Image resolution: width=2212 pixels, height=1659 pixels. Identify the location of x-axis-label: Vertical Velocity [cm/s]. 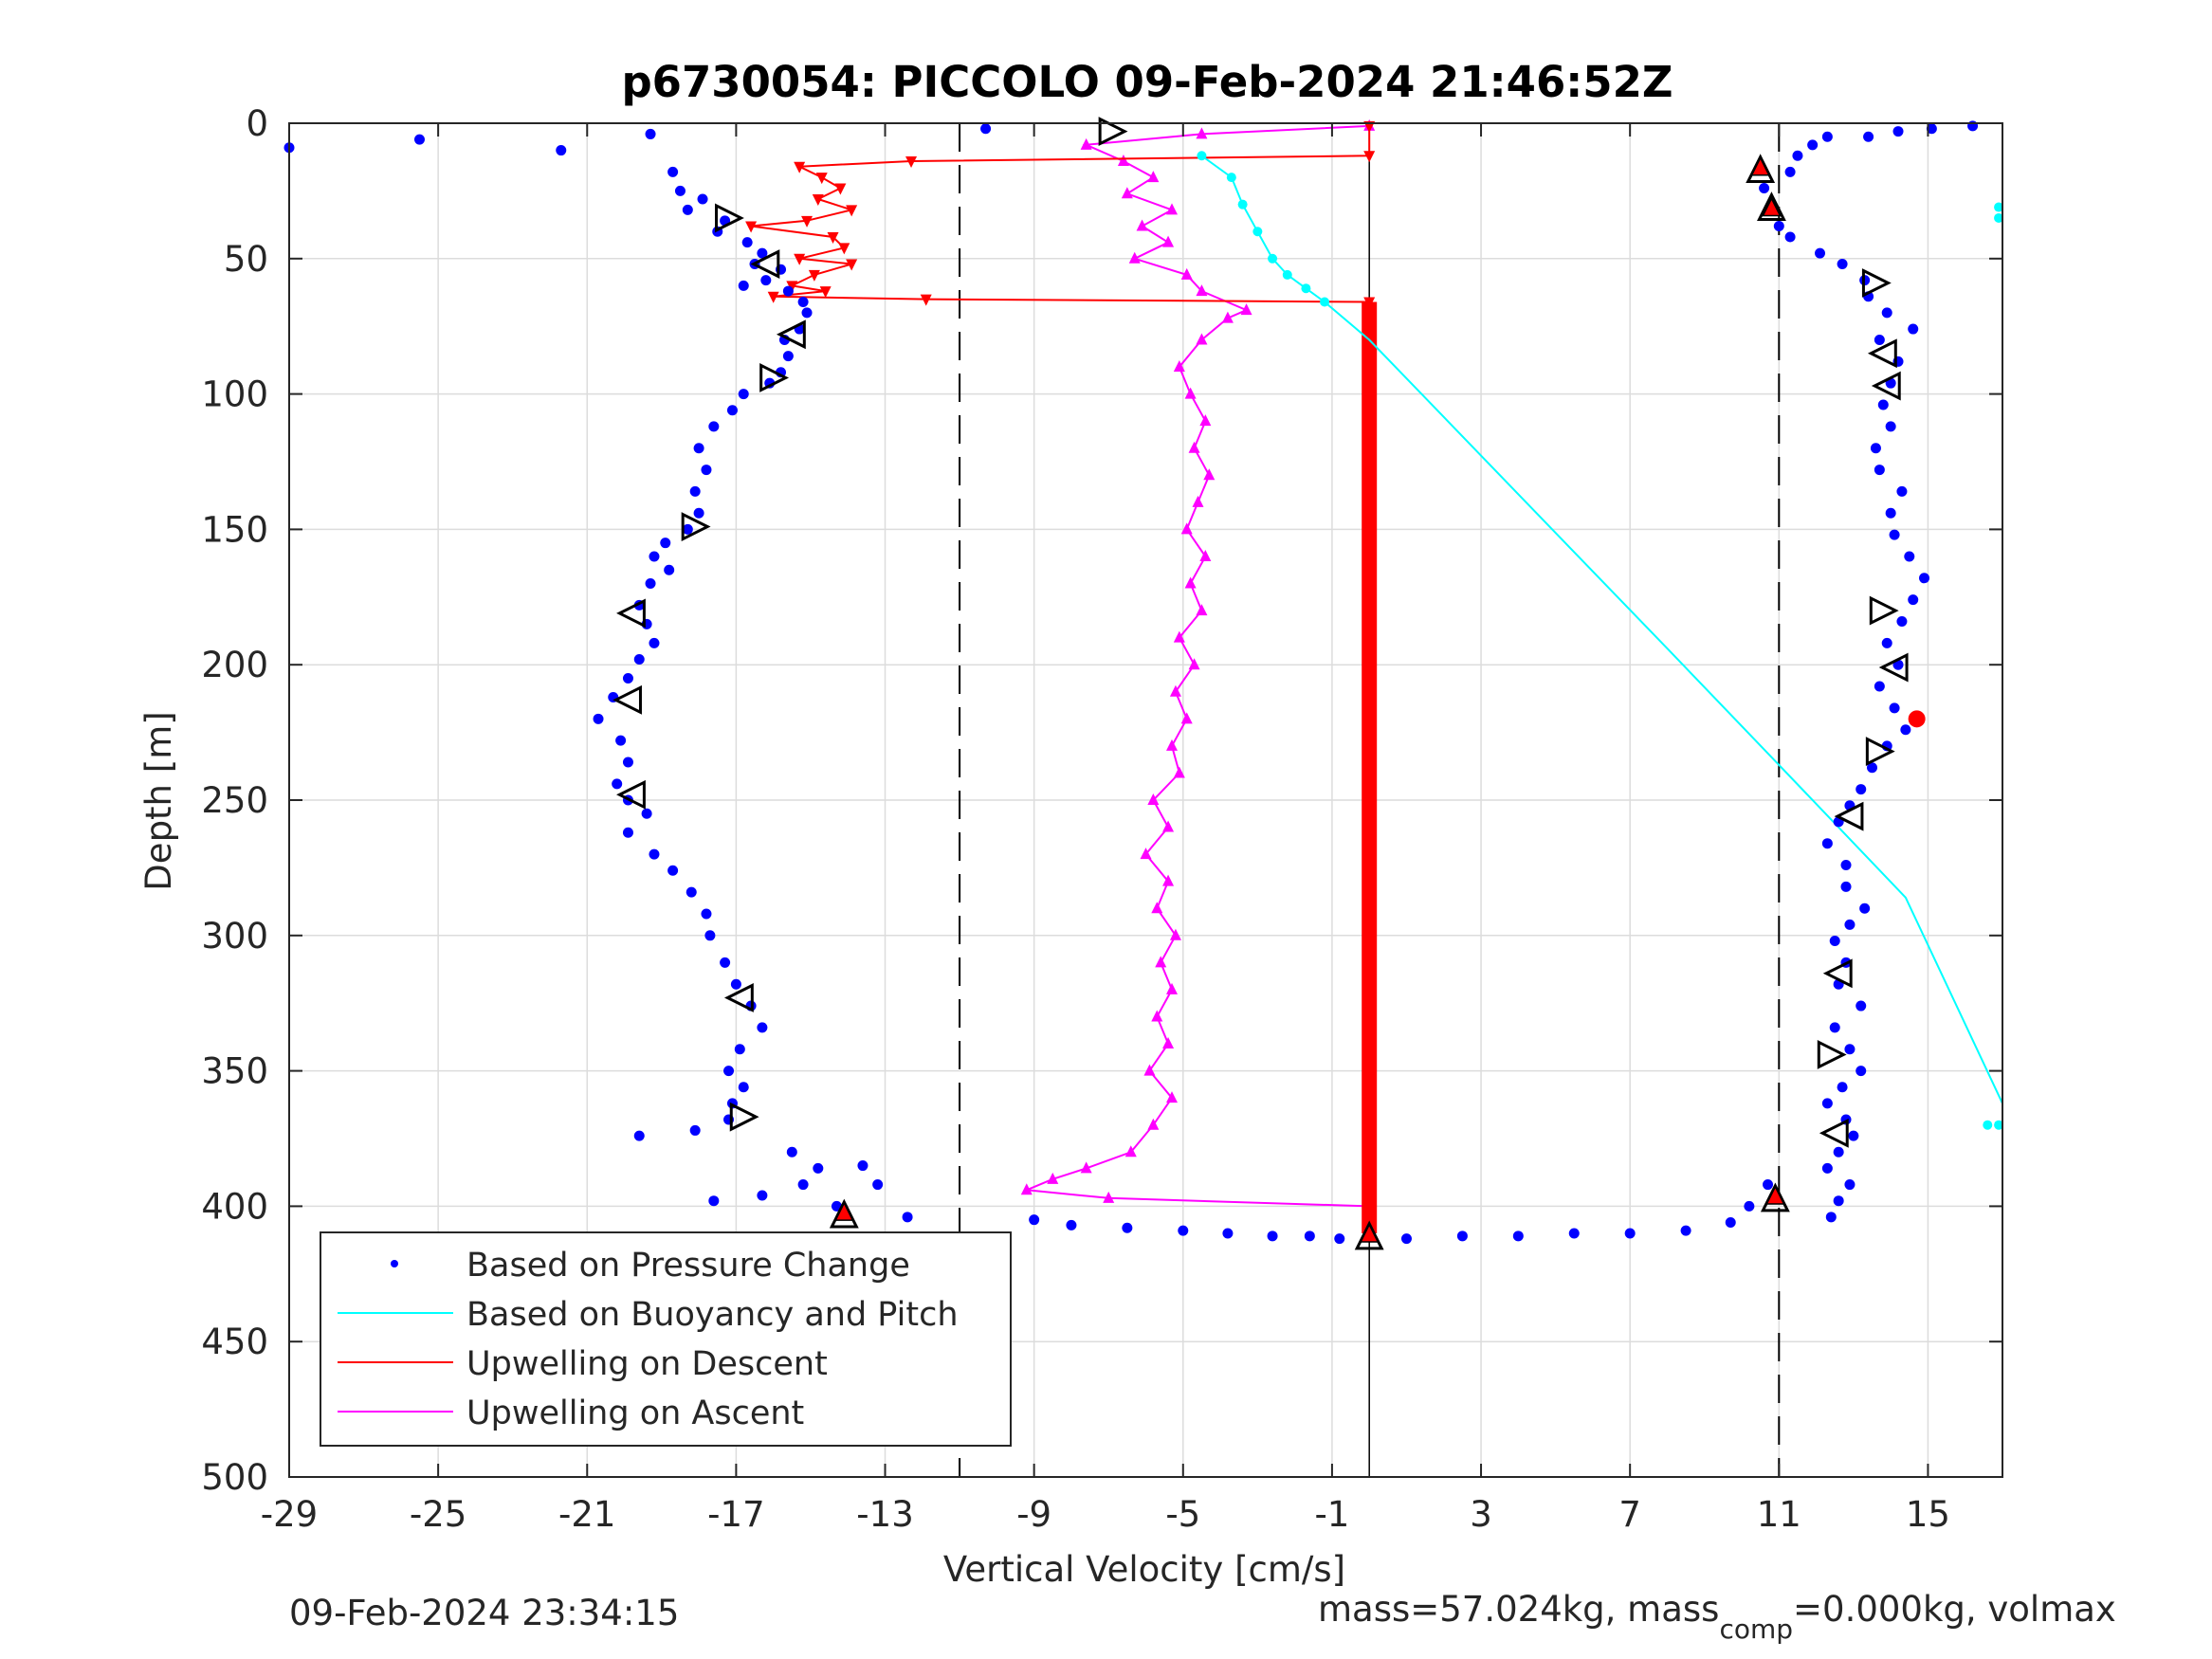
(1144, 1569).